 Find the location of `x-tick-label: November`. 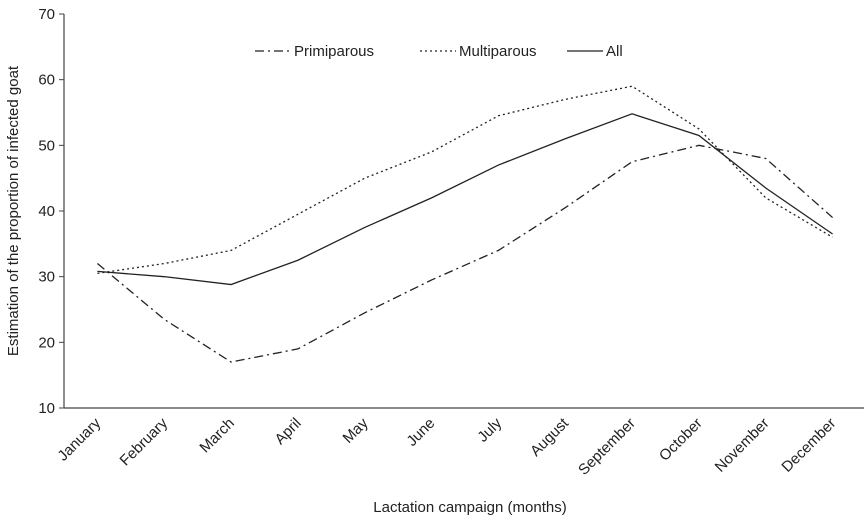

x-tick-label: November is located at coordinates (742, 445).